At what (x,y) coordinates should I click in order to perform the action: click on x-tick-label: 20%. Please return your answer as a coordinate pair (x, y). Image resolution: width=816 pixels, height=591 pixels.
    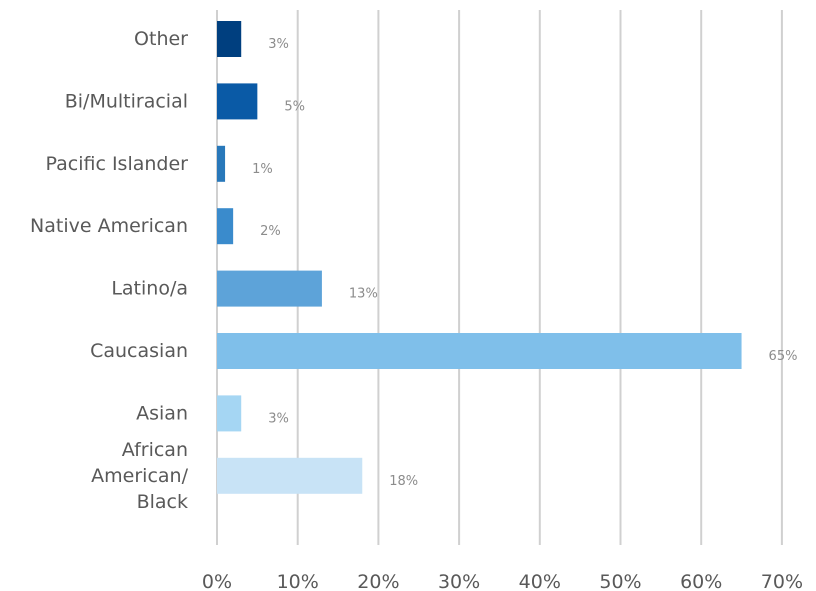
    Looking at the image, I should click on (378, 581).